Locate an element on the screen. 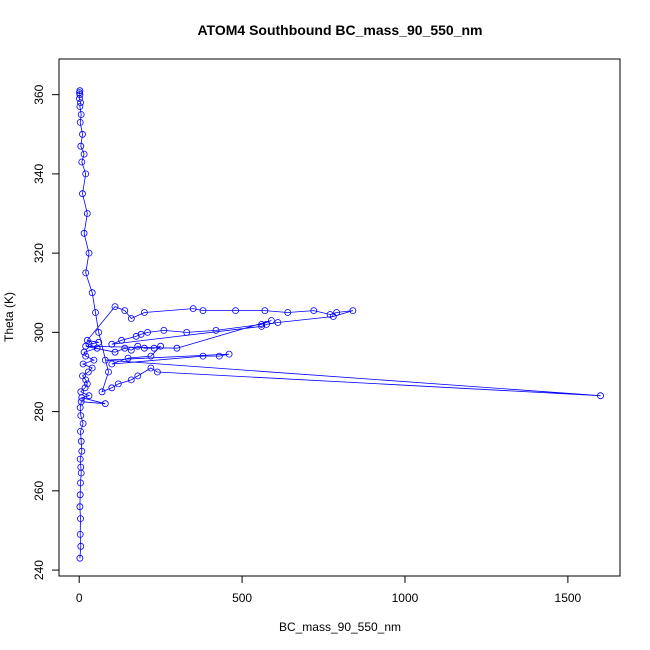 This screenshot has height=650, width=650. y-tick-label: 280 is located at coordinates (39, 411).